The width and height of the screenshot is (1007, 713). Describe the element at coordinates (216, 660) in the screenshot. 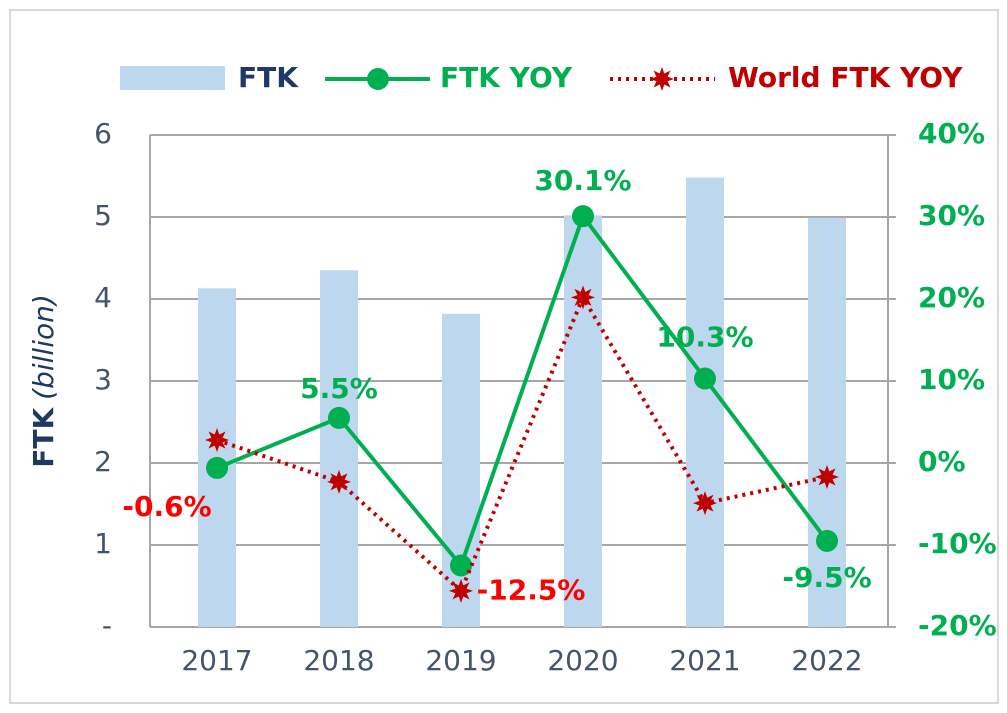

I see `x-tick-label: 2017` at that location.